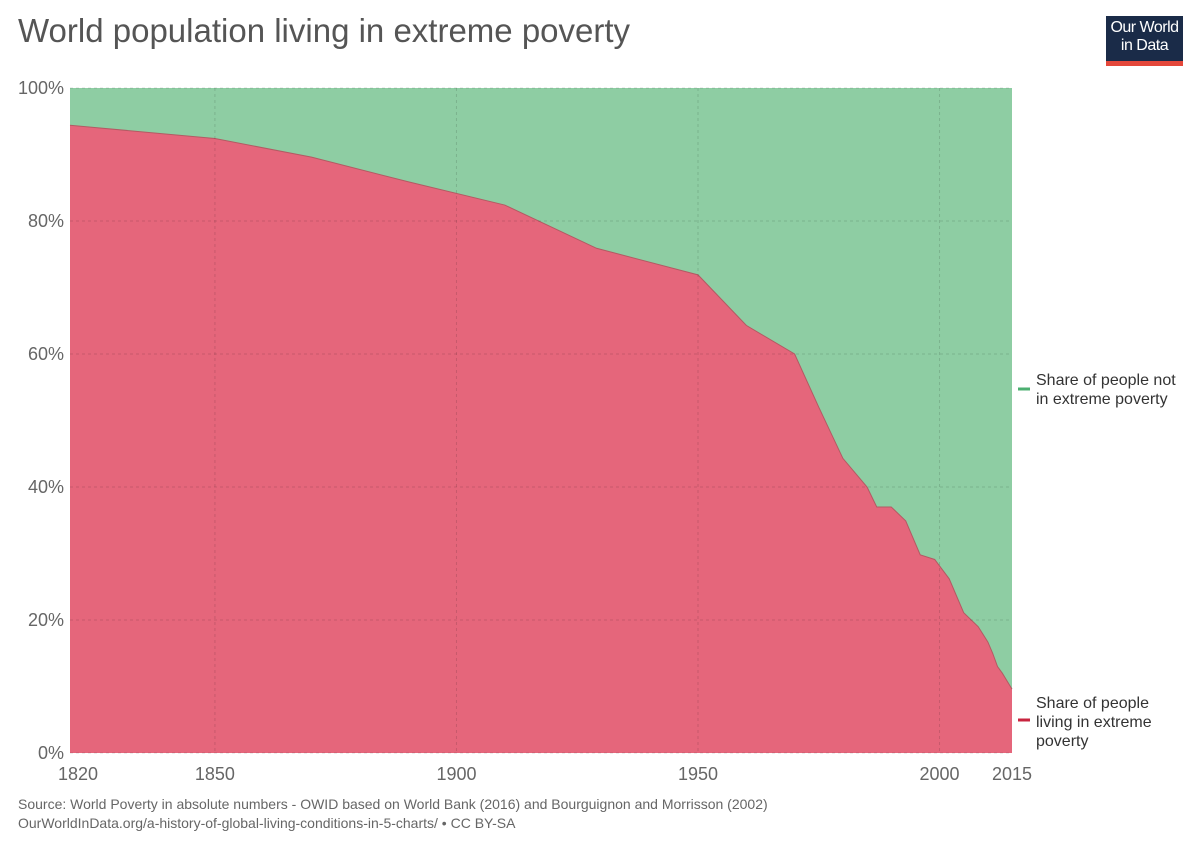  I want to click on owid-logo: Our World in Data, so click(1144, 41).